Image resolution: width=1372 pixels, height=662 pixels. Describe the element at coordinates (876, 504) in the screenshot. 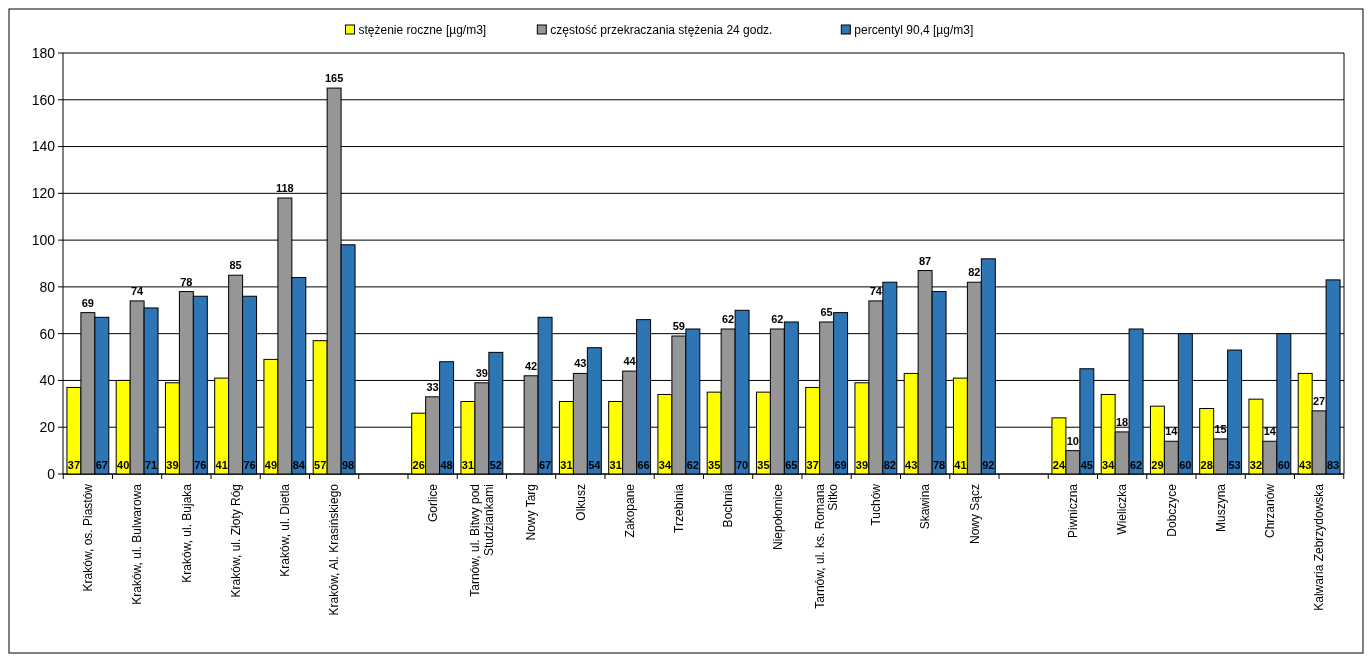

I see `x-tick-label: Tuchów` at that location.